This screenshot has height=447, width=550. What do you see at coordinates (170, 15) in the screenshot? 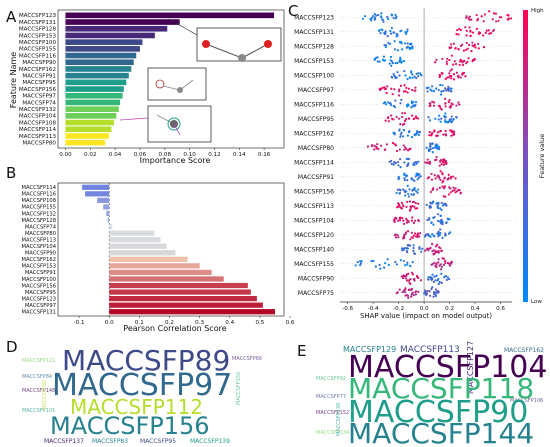
I see `importance-bar` at bounding box center [170, 15].